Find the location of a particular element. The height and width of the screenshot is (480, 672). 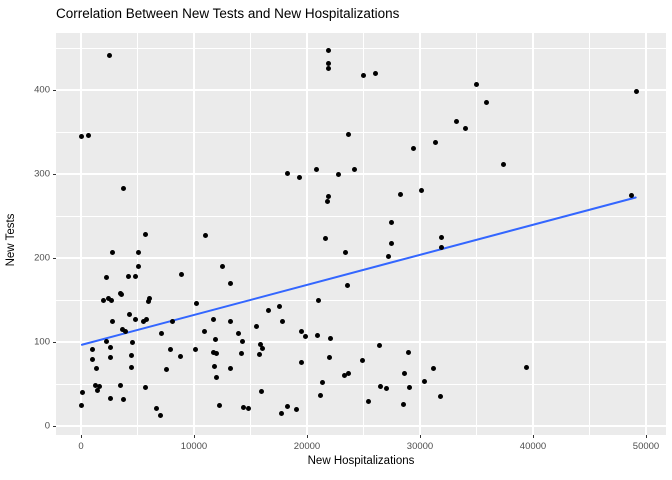

x-tick-label: 50000 is located at coordinates (646, 446).